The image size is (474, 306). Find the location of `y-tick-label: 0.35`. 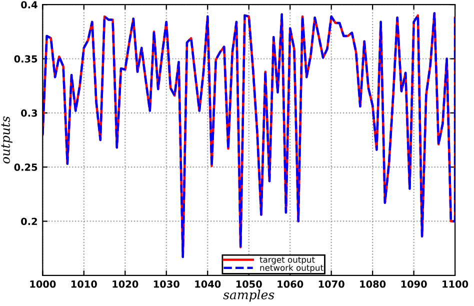

y-tick-label: 0.35 is located at coordinates (26, 59).